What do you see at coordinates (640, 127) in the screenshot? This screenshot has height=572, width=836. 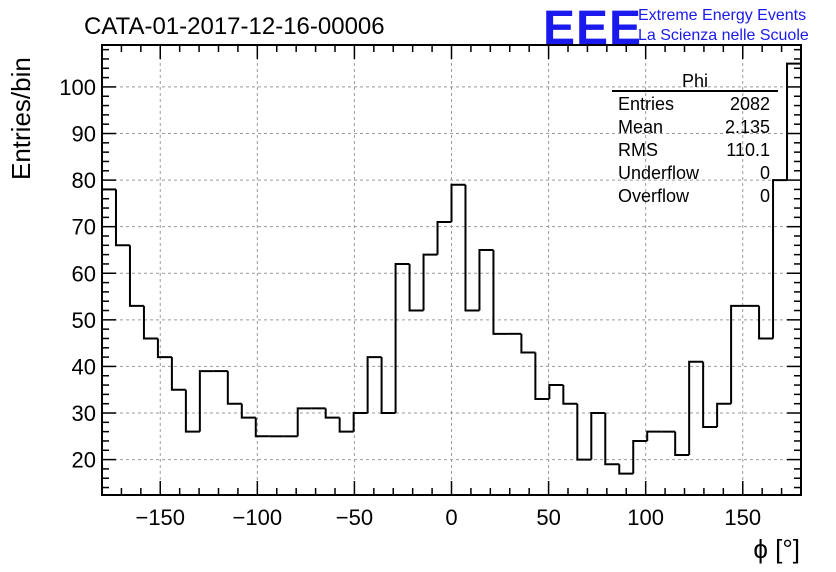 I see `stats-row-label: Mean` at bounding box center [640, 127].